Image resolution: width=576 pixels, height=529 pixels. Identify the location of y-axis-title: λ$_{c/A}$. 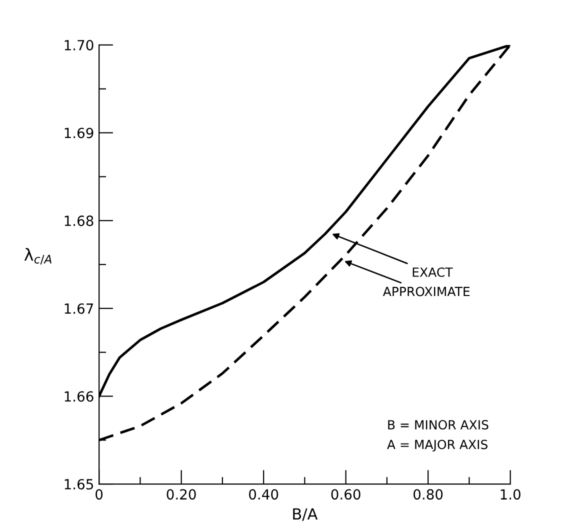
(38, 256).